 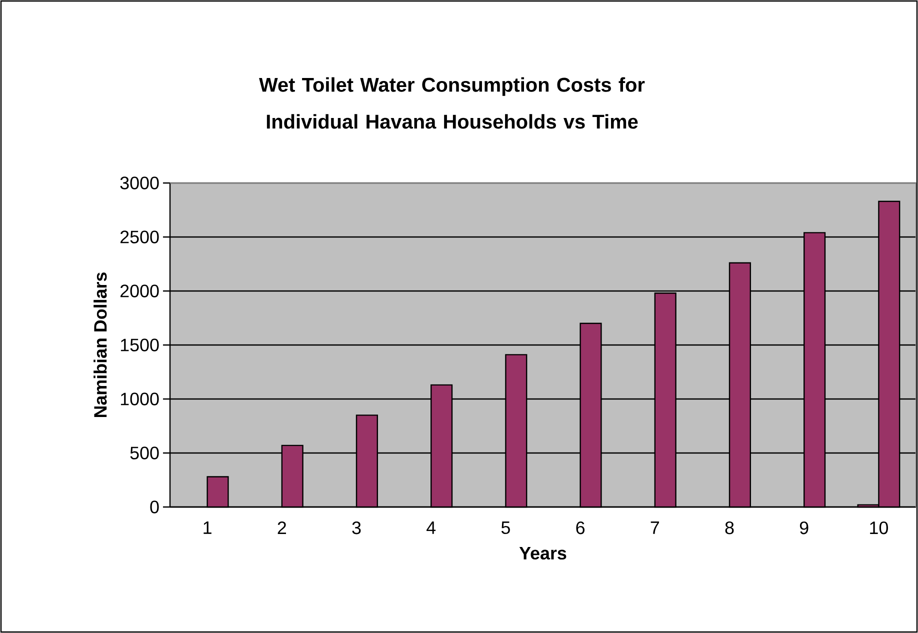 I want to click on y-tick-label: 2000, so click(x=139, y=291).